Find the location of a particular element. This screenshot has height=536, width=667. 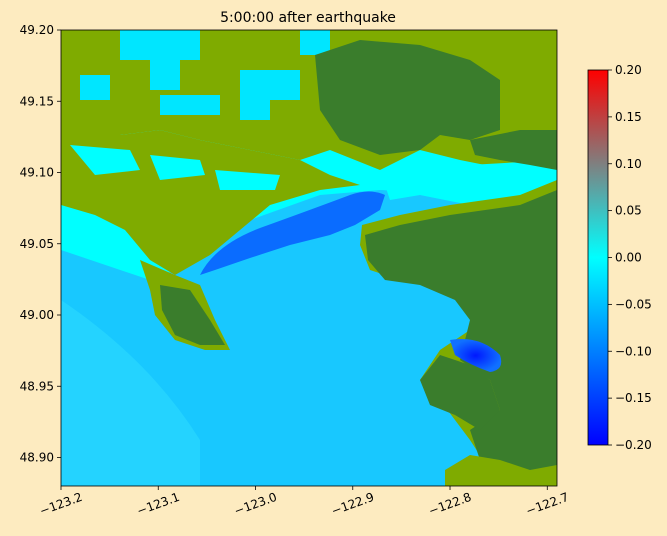

point-roberts is located at coordinates (460, 392).